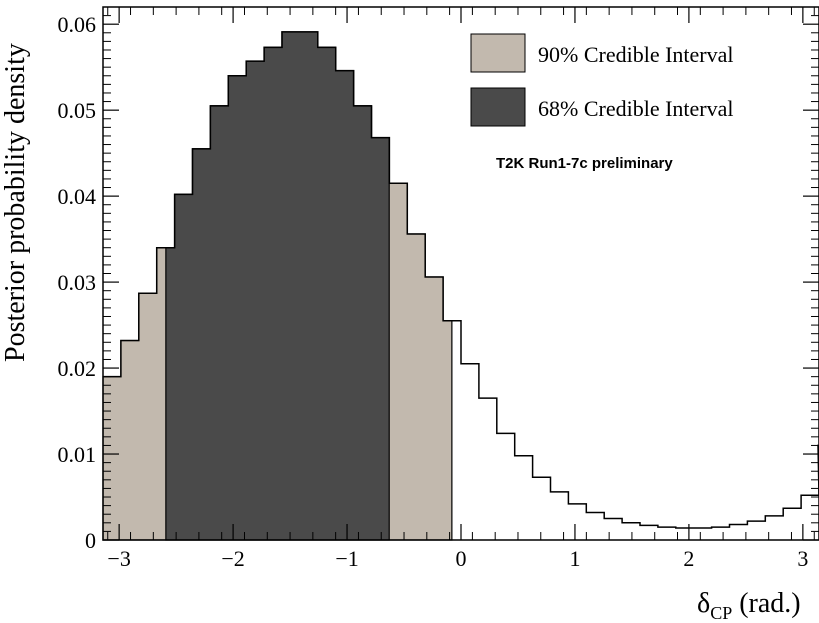 This screenshot has width=819, height=623. Describe the element at coordinates (77, 110) in the screenshot. I see `y-tick-label: 0.05` at that location.